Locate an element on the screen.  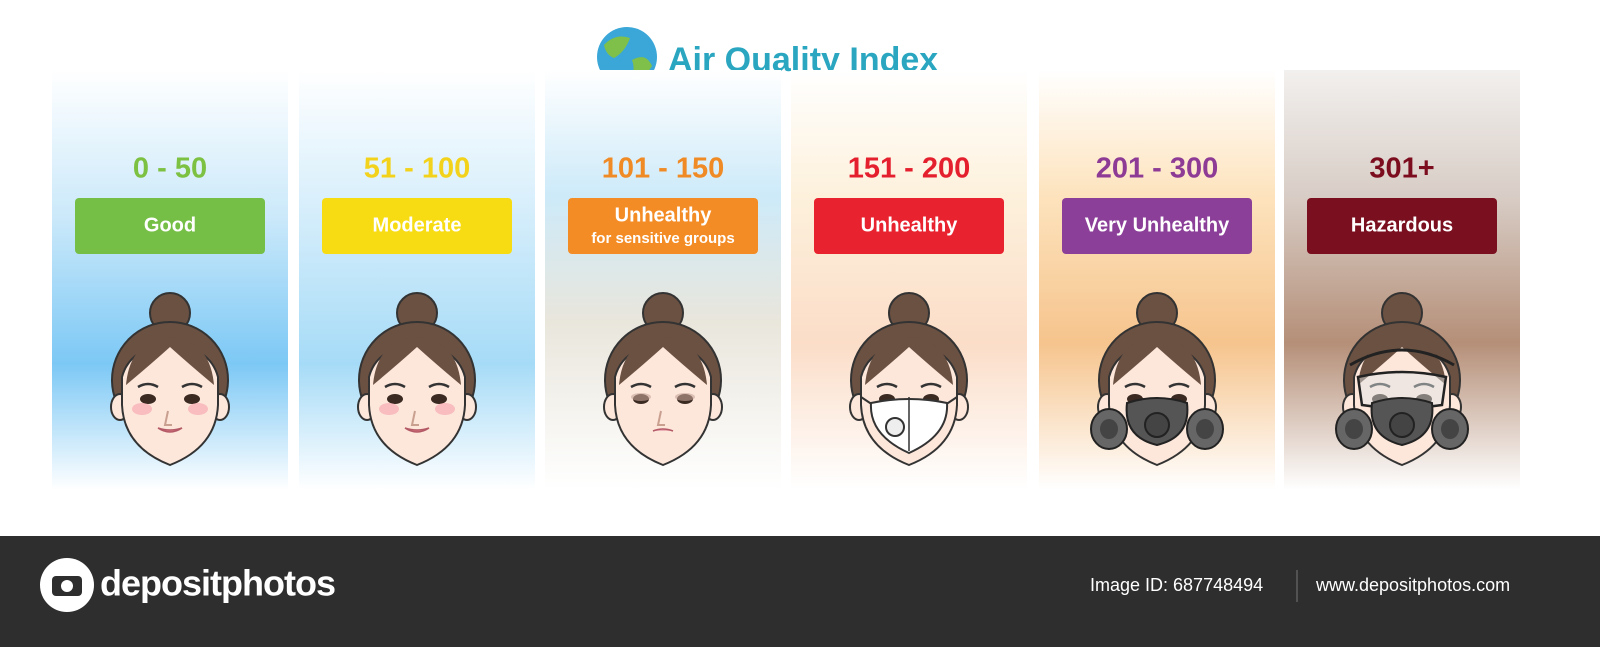
image-id: Image ID: 687748494 is located at coordinates (1176, 585).